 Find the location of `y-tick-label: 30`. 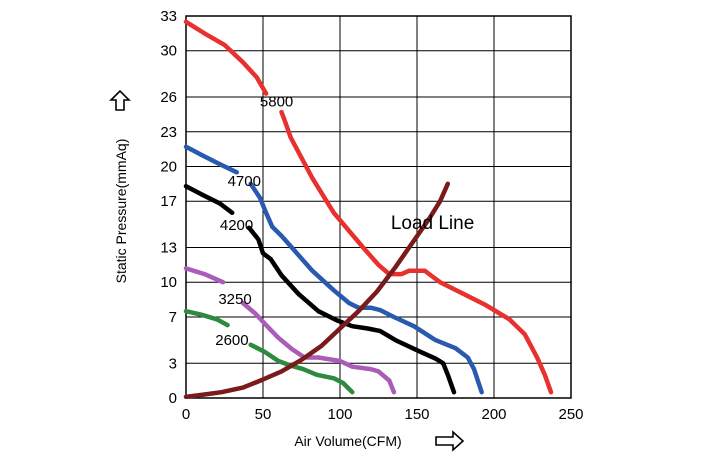

y-tick-label: 30 is located at coordinates (168, 51).